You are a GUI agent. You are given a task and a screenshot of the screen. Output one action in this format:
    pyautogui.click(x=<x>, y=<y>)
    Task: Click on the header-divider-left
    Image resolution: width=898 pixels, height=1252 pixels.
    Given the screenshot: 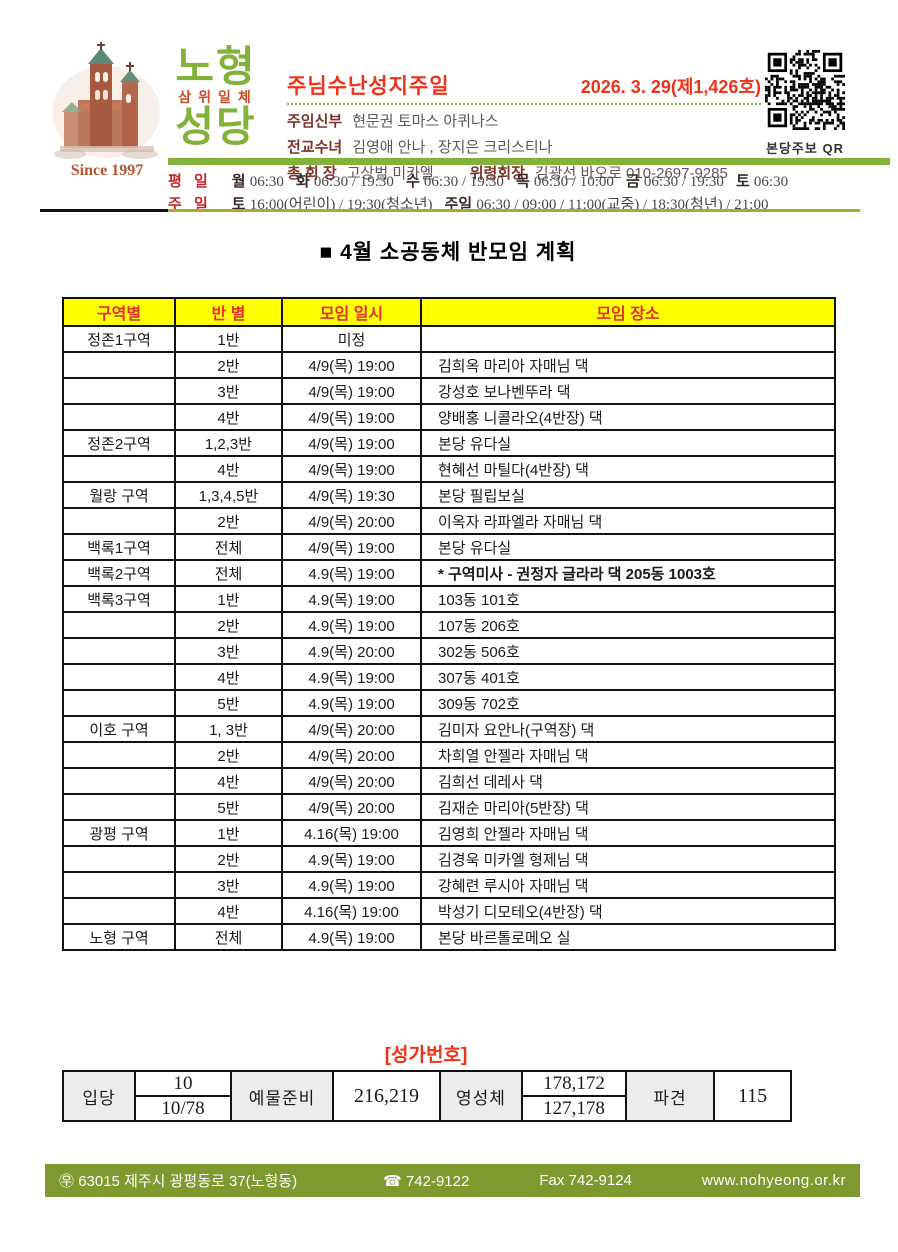 What is the action you would take?
    pyautogui.click(x=104, y=210)
    